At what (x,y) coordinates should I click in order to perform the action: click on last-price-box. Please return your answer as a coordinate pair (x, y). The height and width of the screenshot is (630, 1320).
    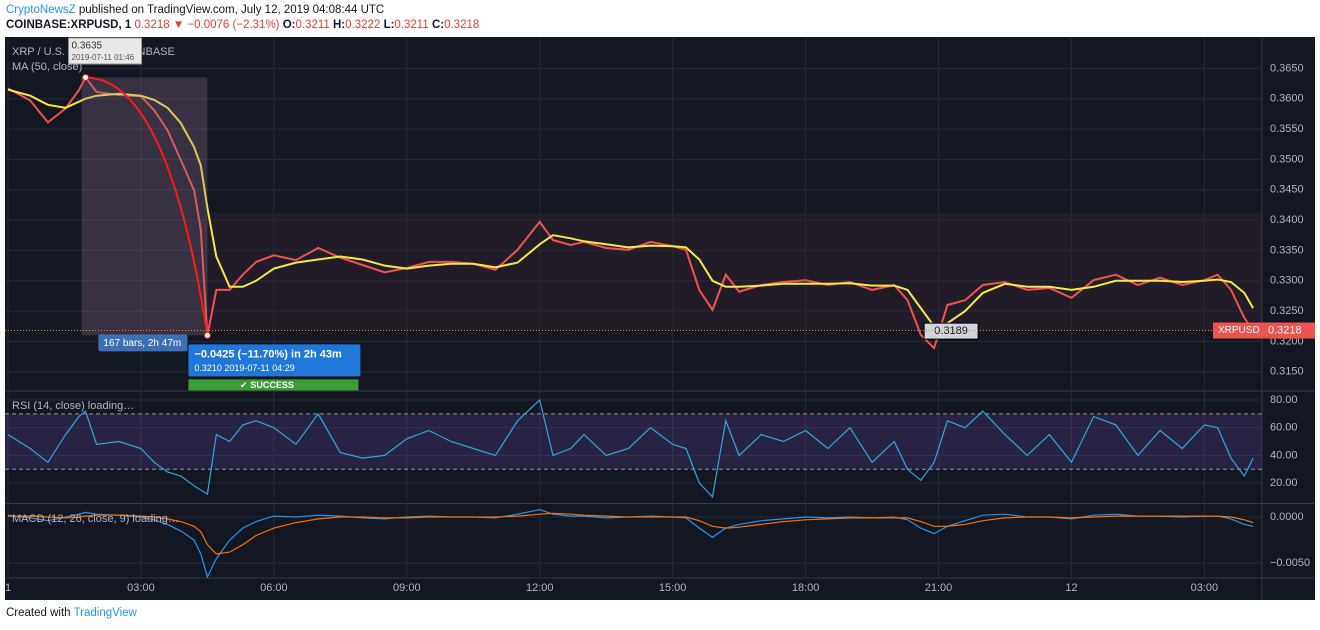
    Looking at the image, I should click on (1264, 330).